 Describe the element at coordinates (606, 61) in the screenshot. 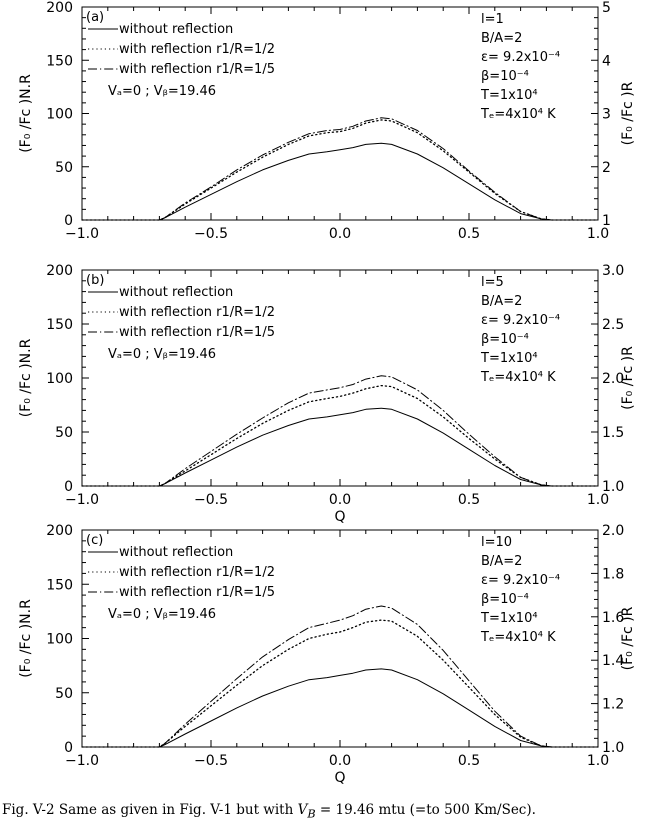

I see `y-right-tick-label: 4` at that location.